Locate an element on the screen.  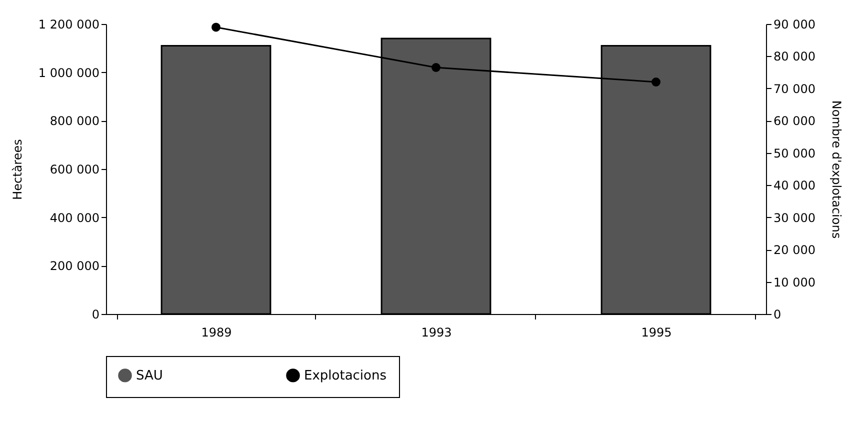
y-tick-label: 600 000 is located at coordinates (75, 169).